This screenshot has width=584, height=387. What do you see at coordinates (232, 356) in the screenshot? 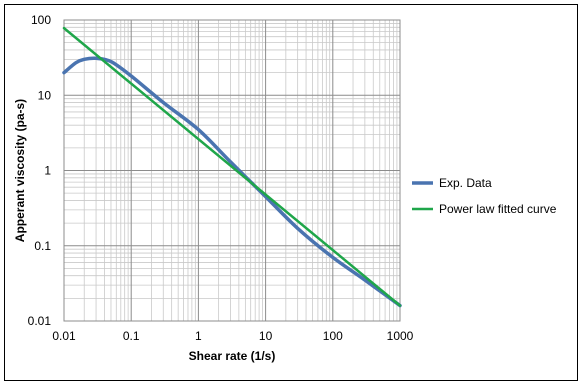
I see `x-axis-title: Shear rate (1/s)` at bounding box center [232, 356].